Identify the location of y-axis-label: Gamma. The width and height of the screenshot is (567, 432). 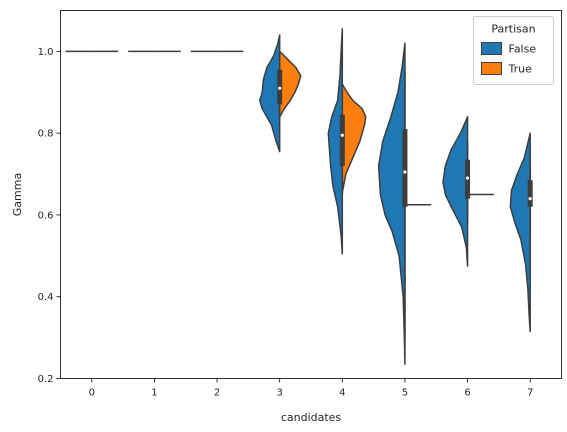
(17, 194).